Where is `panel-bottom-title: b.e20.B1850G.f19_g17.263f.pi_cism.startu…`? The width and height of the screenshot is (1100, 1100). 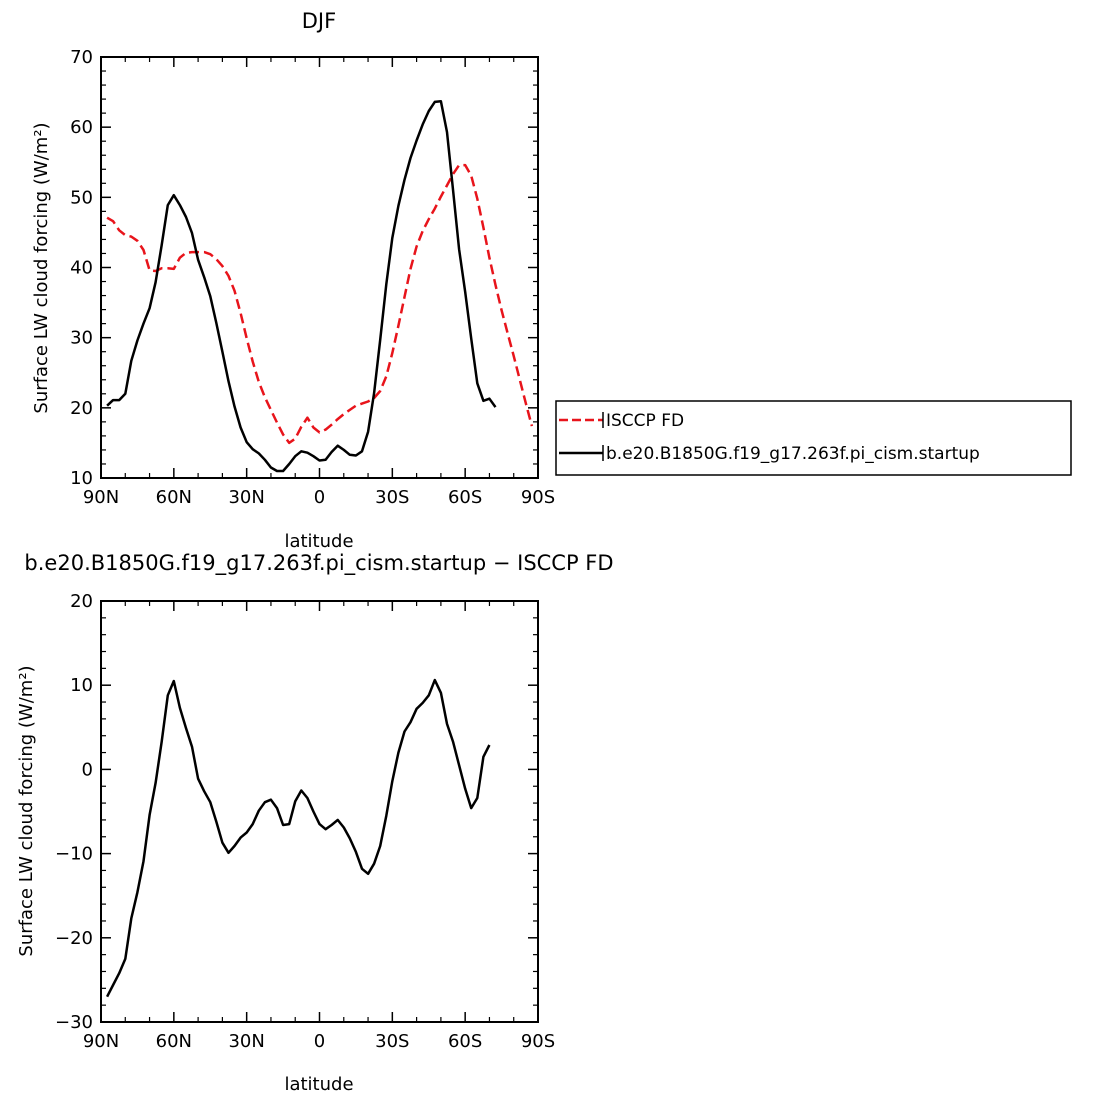 panel-bottom-title: b.e20.B1850G.f19_g17.263f.pi_cism.startu… is located at coordinates (318, 563).